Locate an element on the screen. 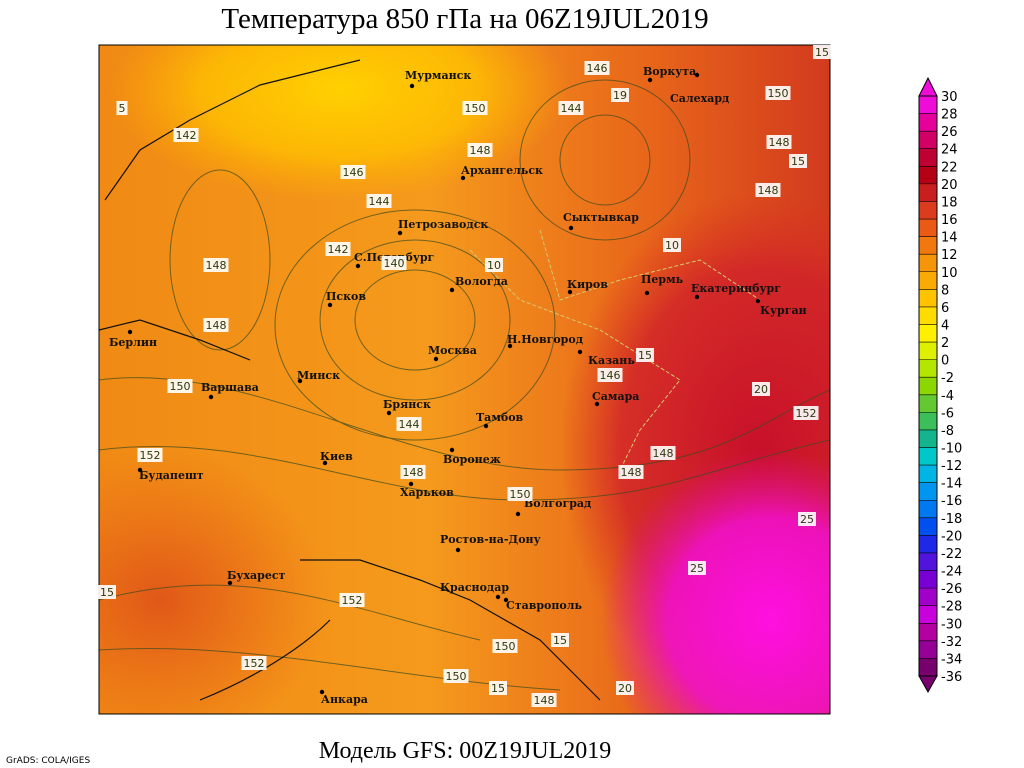 Image resolution: width=1024 pixels, height=768 pixels. colorbar-label: 30 is located at coordinates (949, 97).